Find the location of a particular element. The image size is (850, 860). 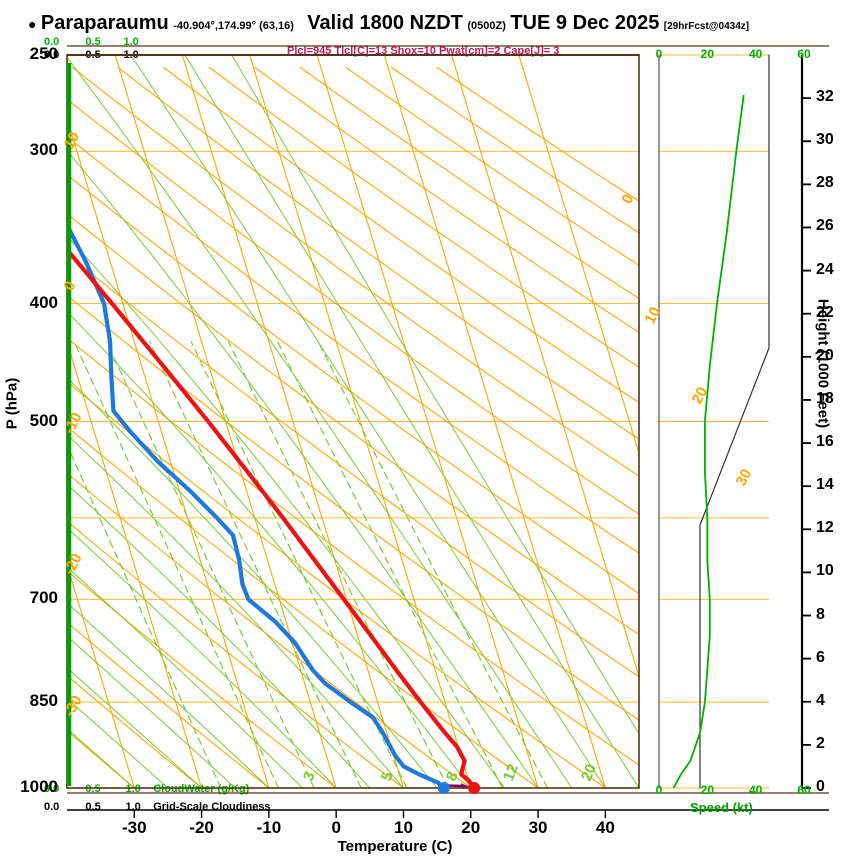

surface-markers is located at coordinates (459, 788).